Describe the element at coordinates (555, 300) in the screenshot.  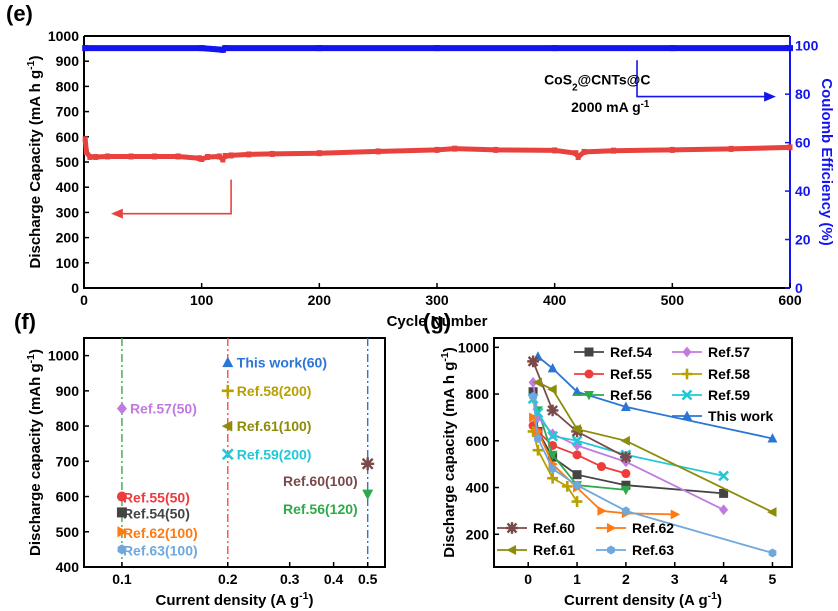
I see `x-tick-label: 400` at that location.